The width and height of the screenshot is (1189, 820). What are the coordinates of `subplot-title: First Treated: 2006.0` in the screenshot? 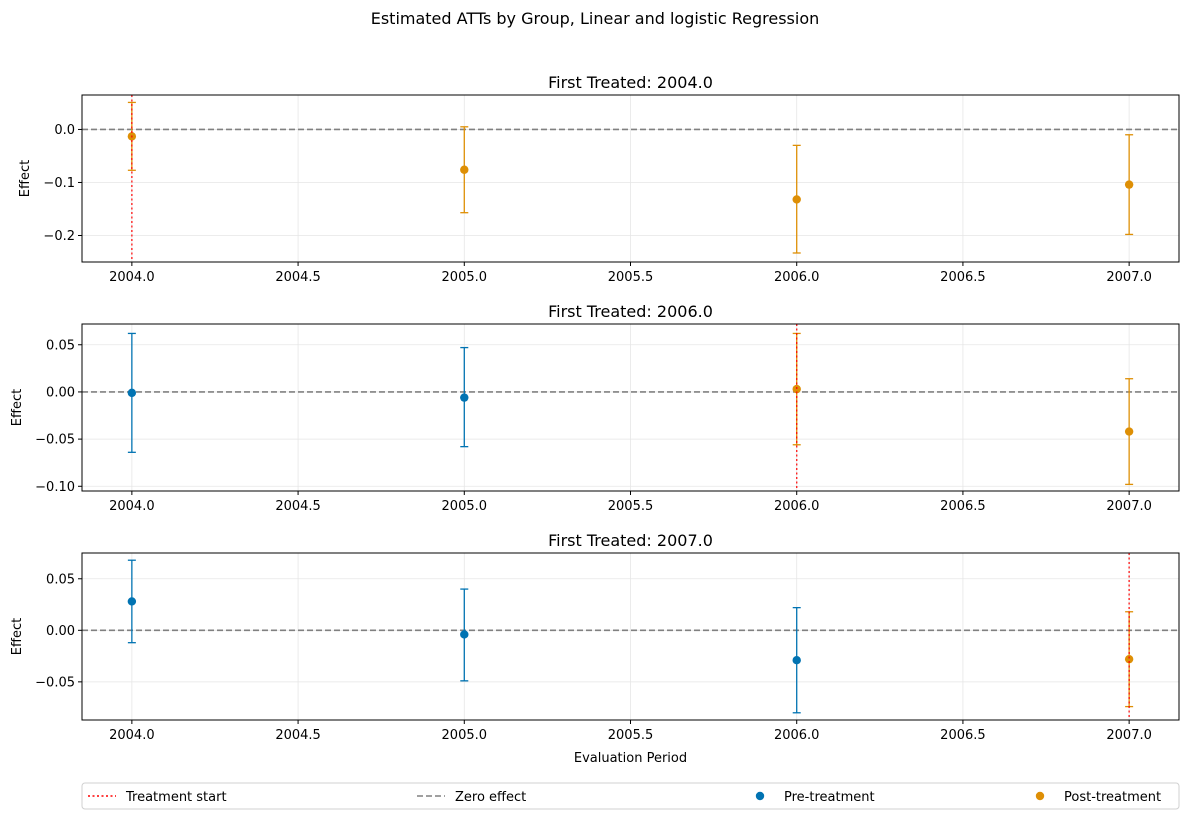 It's located at (630, 311).